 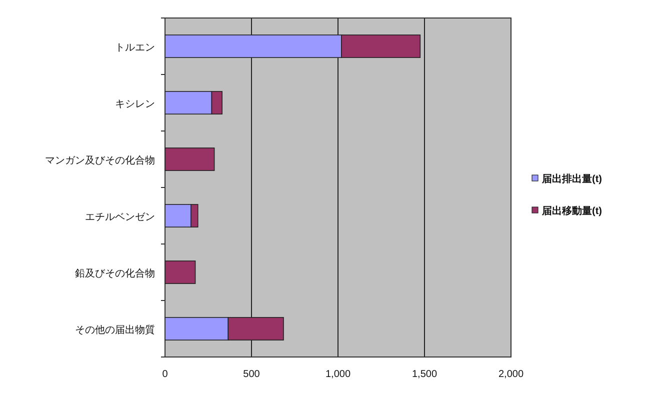 I want to click on x-tick-label: 0, so click(x=165, y=374).